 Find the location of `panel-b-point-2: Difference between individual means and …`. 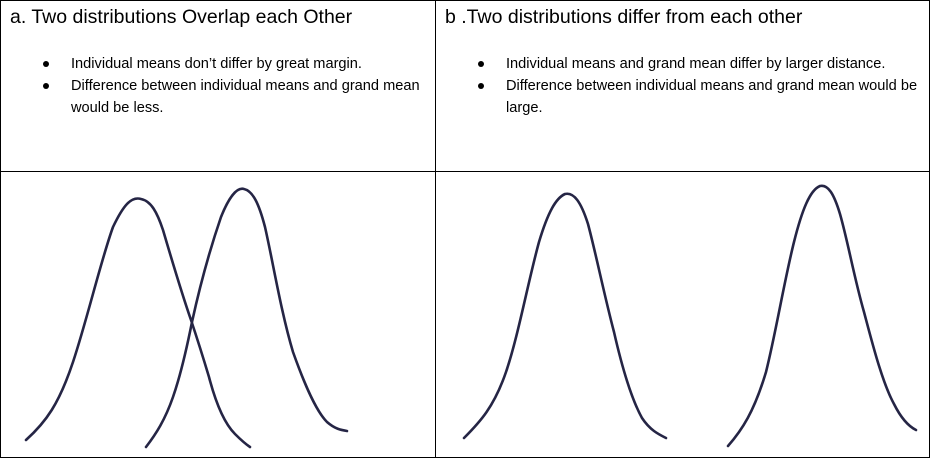

panel-b-point-2: Difference between individual means and … is located at coordinates (699, 97).